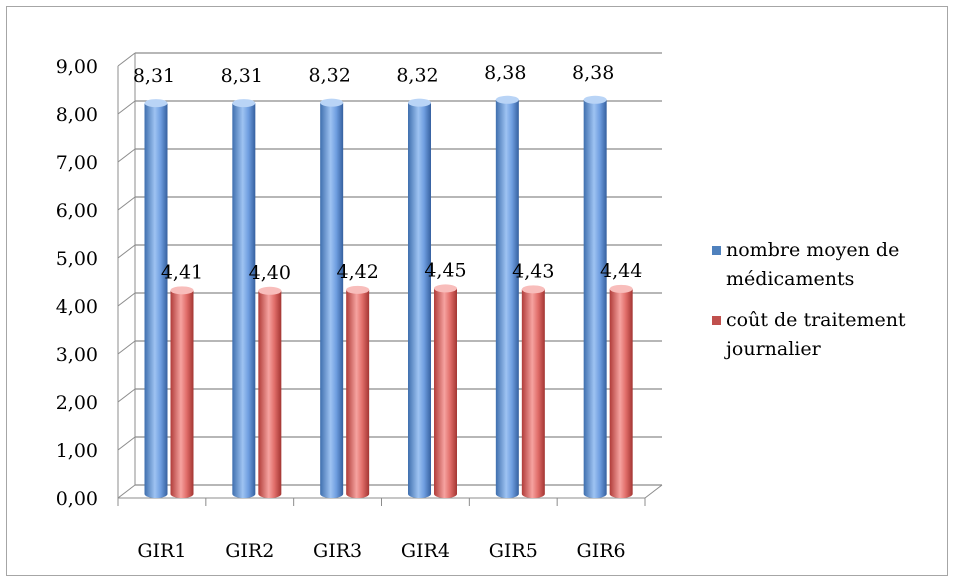  I want to click on data-label: 4,40, so click(270, 273).